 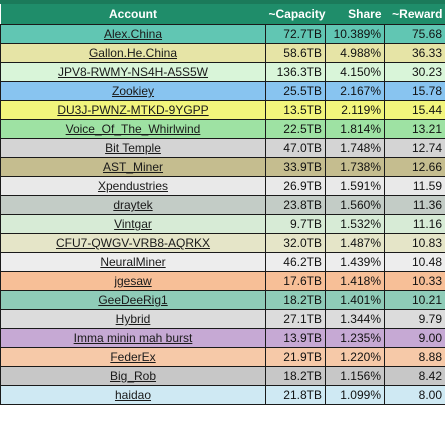 I want to click on capacity-cell: 32.0TB, so click(x=295, y=243).